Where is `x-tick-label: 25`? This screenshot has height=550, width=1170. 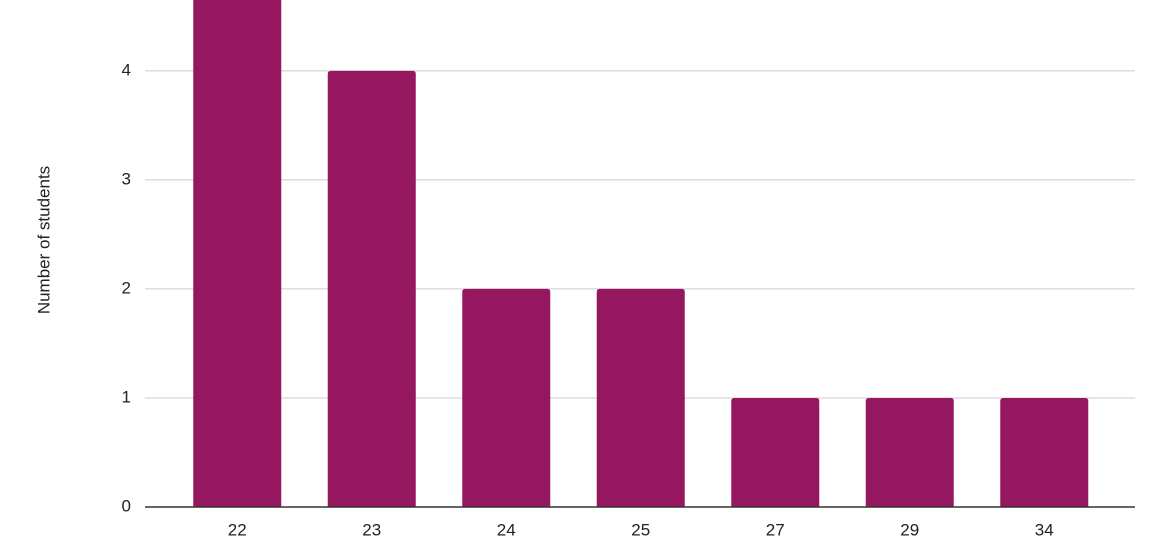 x-tick-label: 25 is located at coordinates (640, 529).